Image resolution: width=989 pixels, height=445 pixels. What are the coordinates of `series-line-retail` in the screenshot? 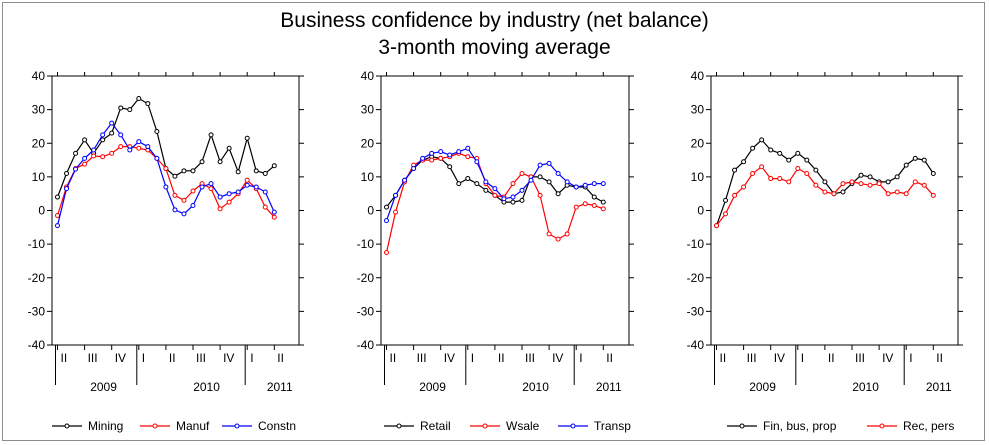 It's located at (495, 182).